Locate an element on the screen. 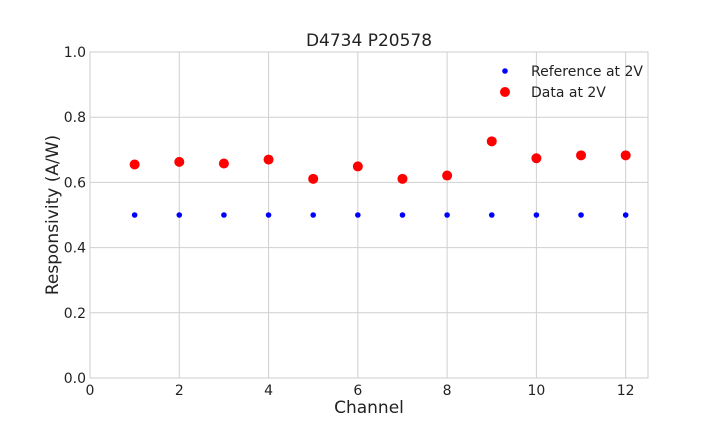 Image resolution: width=720 pixels, height=432 pixels. chart-title: D4734 P20578 is located at coordinates (369, 41).